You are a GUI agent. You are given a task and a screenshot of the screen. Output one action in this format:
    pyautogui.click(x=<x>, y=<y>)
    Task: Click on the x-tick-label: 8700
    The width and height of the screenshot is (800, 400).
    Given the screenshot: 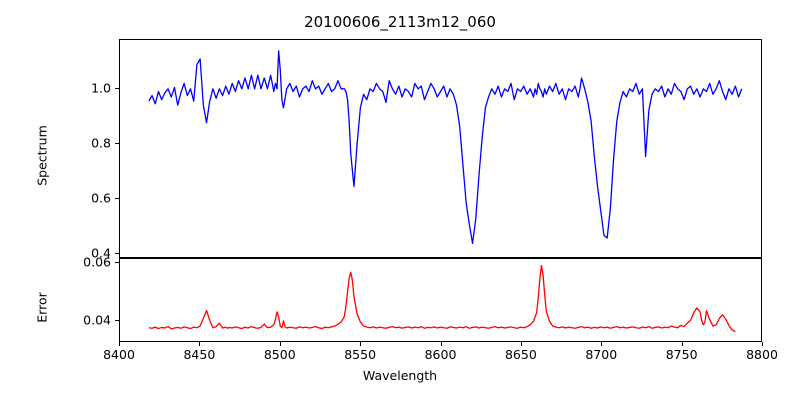 What is the action you would take?
    pyautogui.click(x=601, y=354)
    